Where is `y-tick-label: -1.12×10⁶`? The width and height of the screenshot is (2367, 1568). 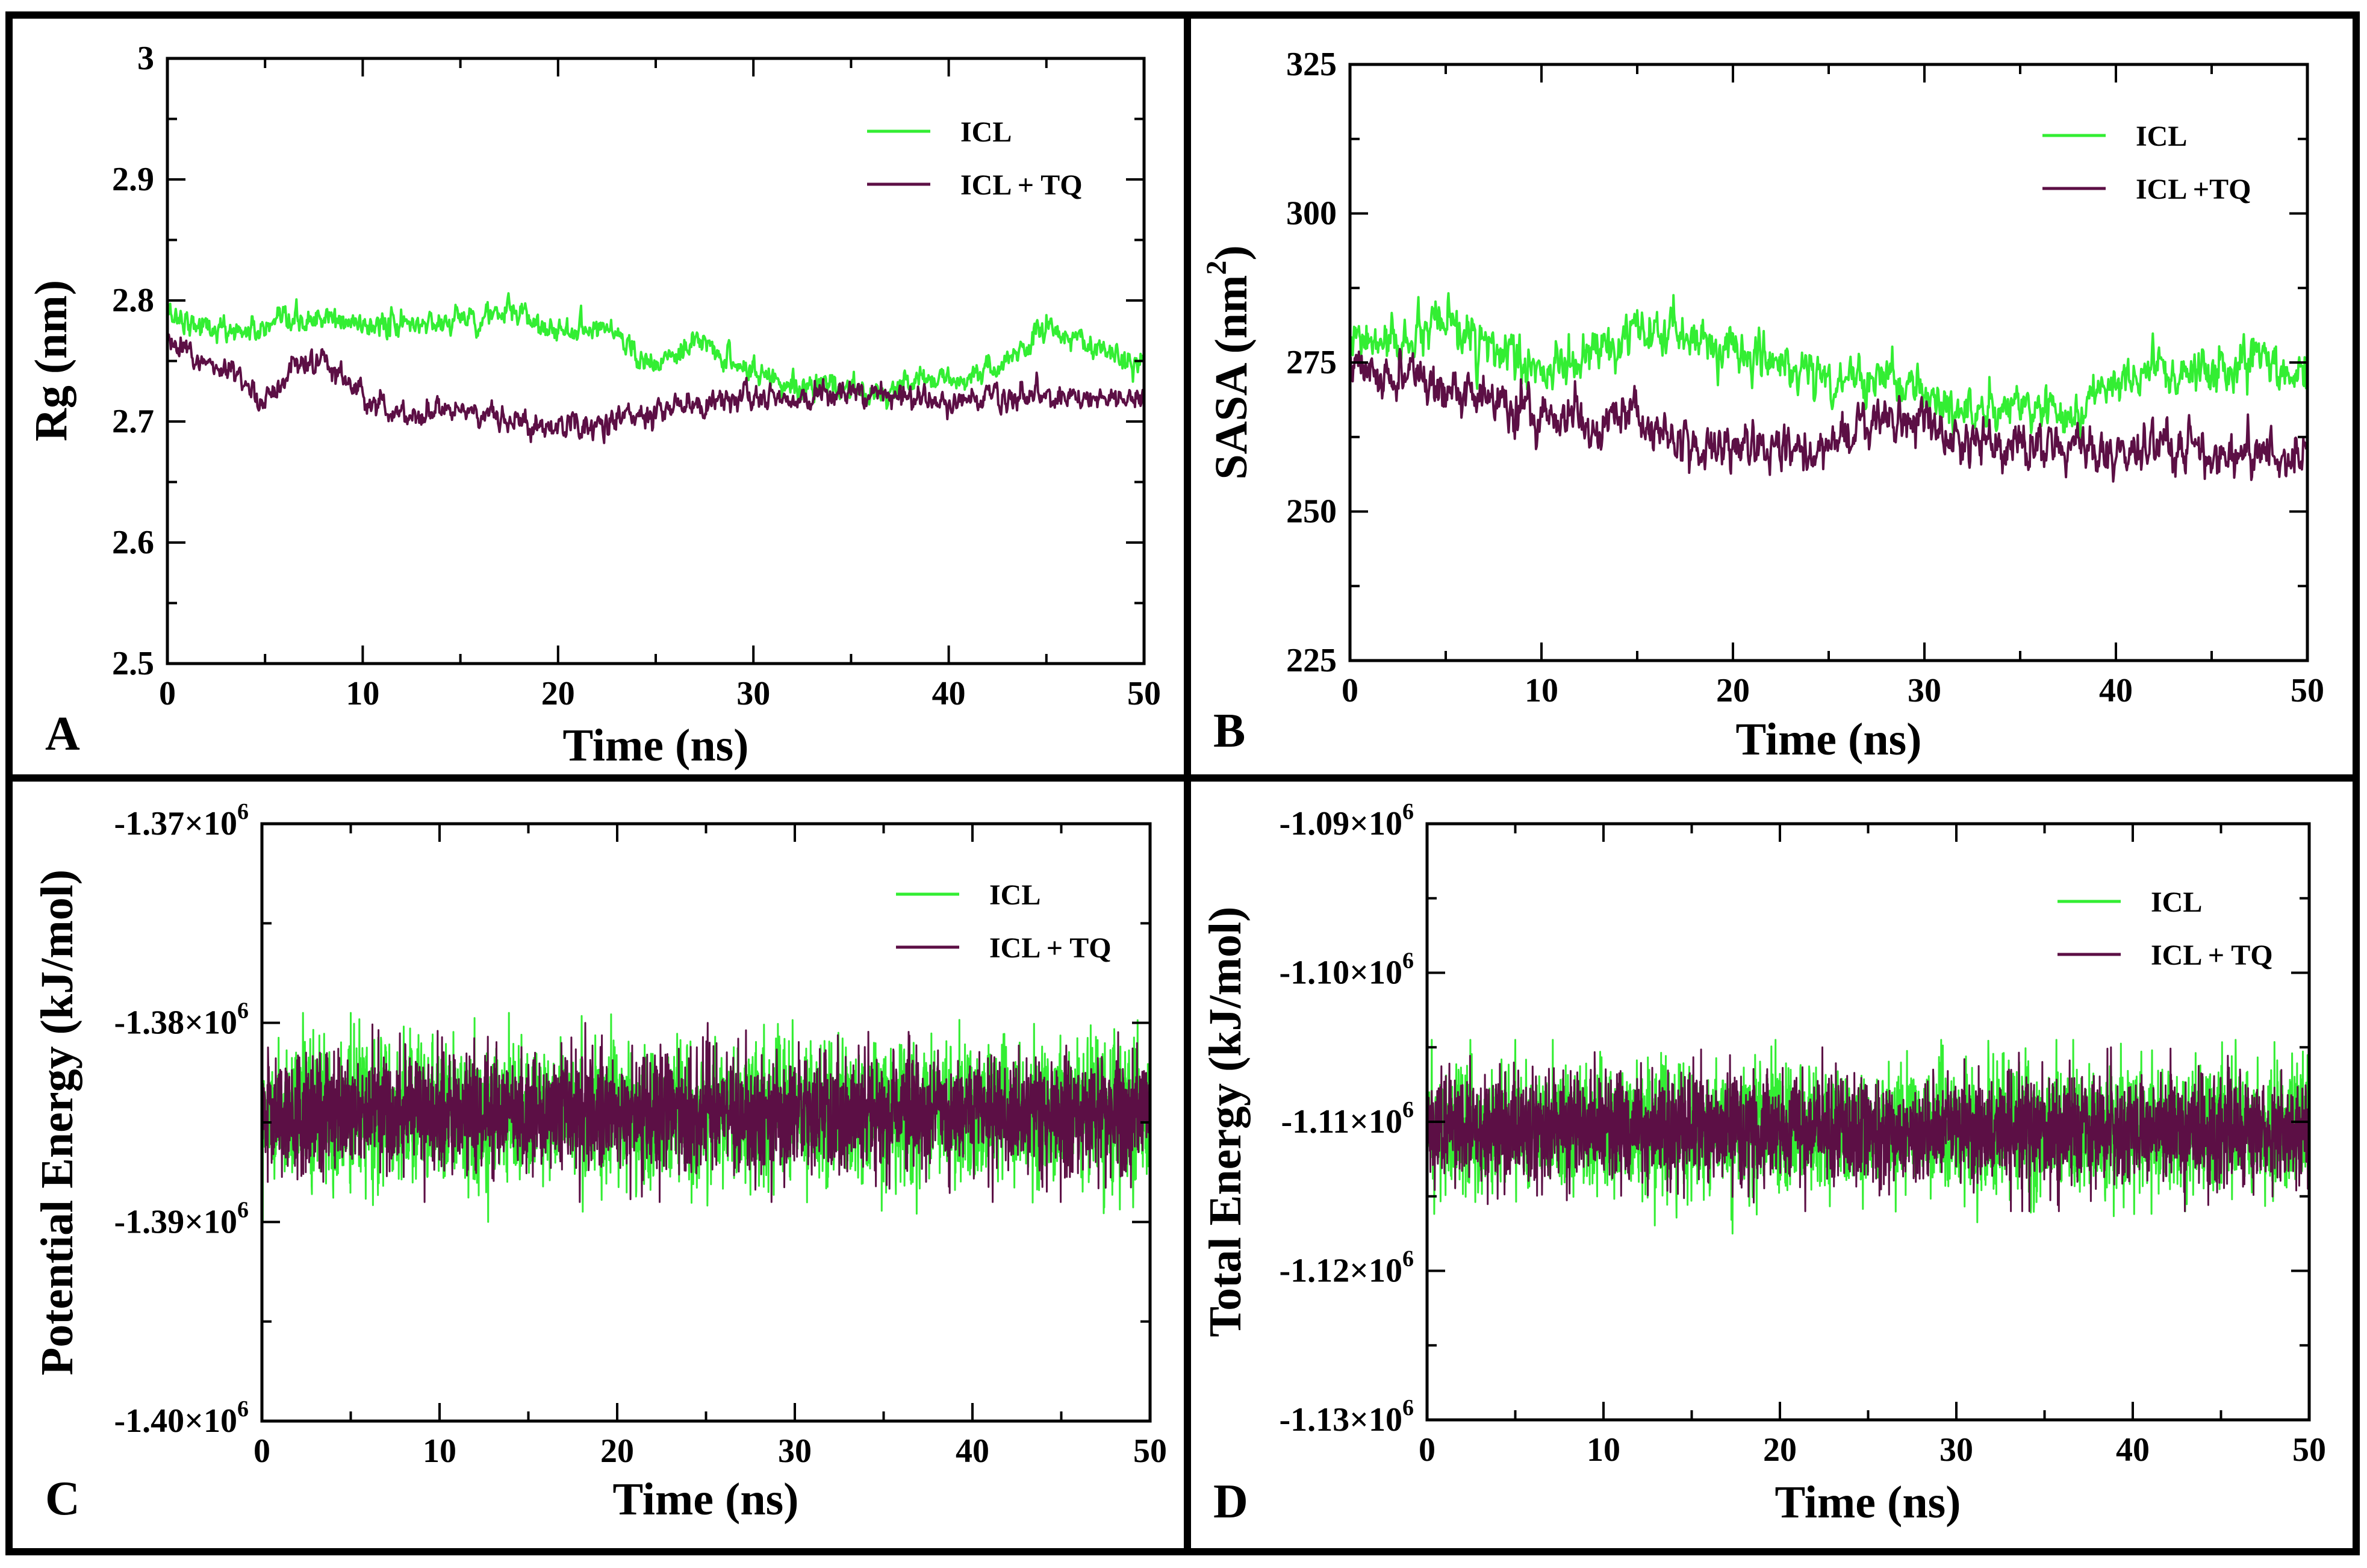 y-tick-label: -1.12×10⁶ is located at coordinates (1346, 1268).